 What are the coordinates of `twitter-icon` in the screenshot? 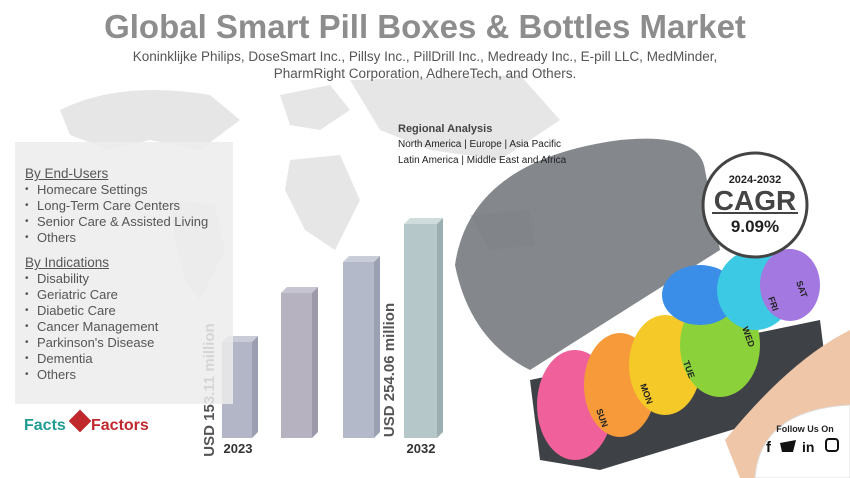 It's located at (788, 446).